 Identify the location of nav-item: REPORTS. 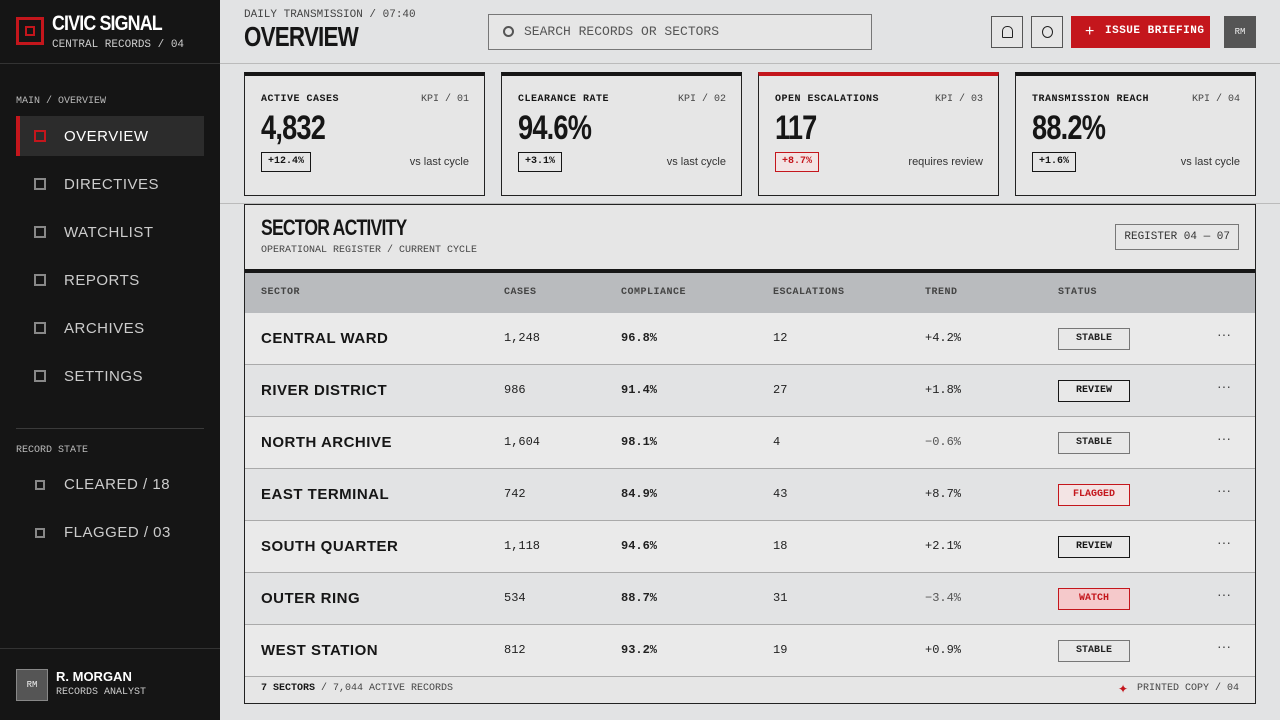
(110, 280).